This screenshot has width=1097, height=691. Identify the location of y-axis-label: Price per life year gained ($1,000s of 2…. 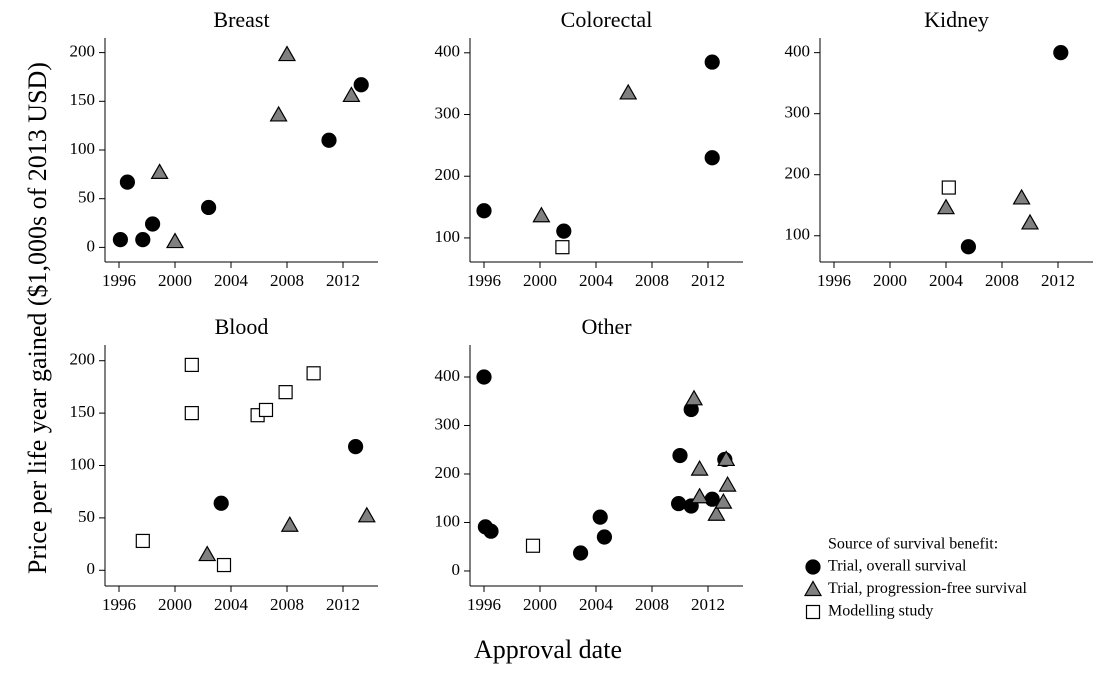
(37, 318).